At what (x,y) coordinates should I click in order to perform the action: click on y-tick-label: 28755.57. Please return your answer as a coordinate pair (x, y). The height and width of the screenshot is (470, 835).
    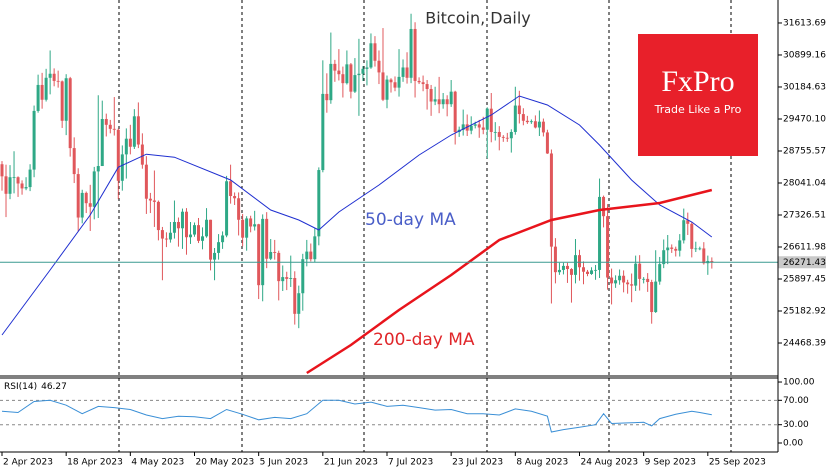
    Looking at the image, I should click on (804, 151).